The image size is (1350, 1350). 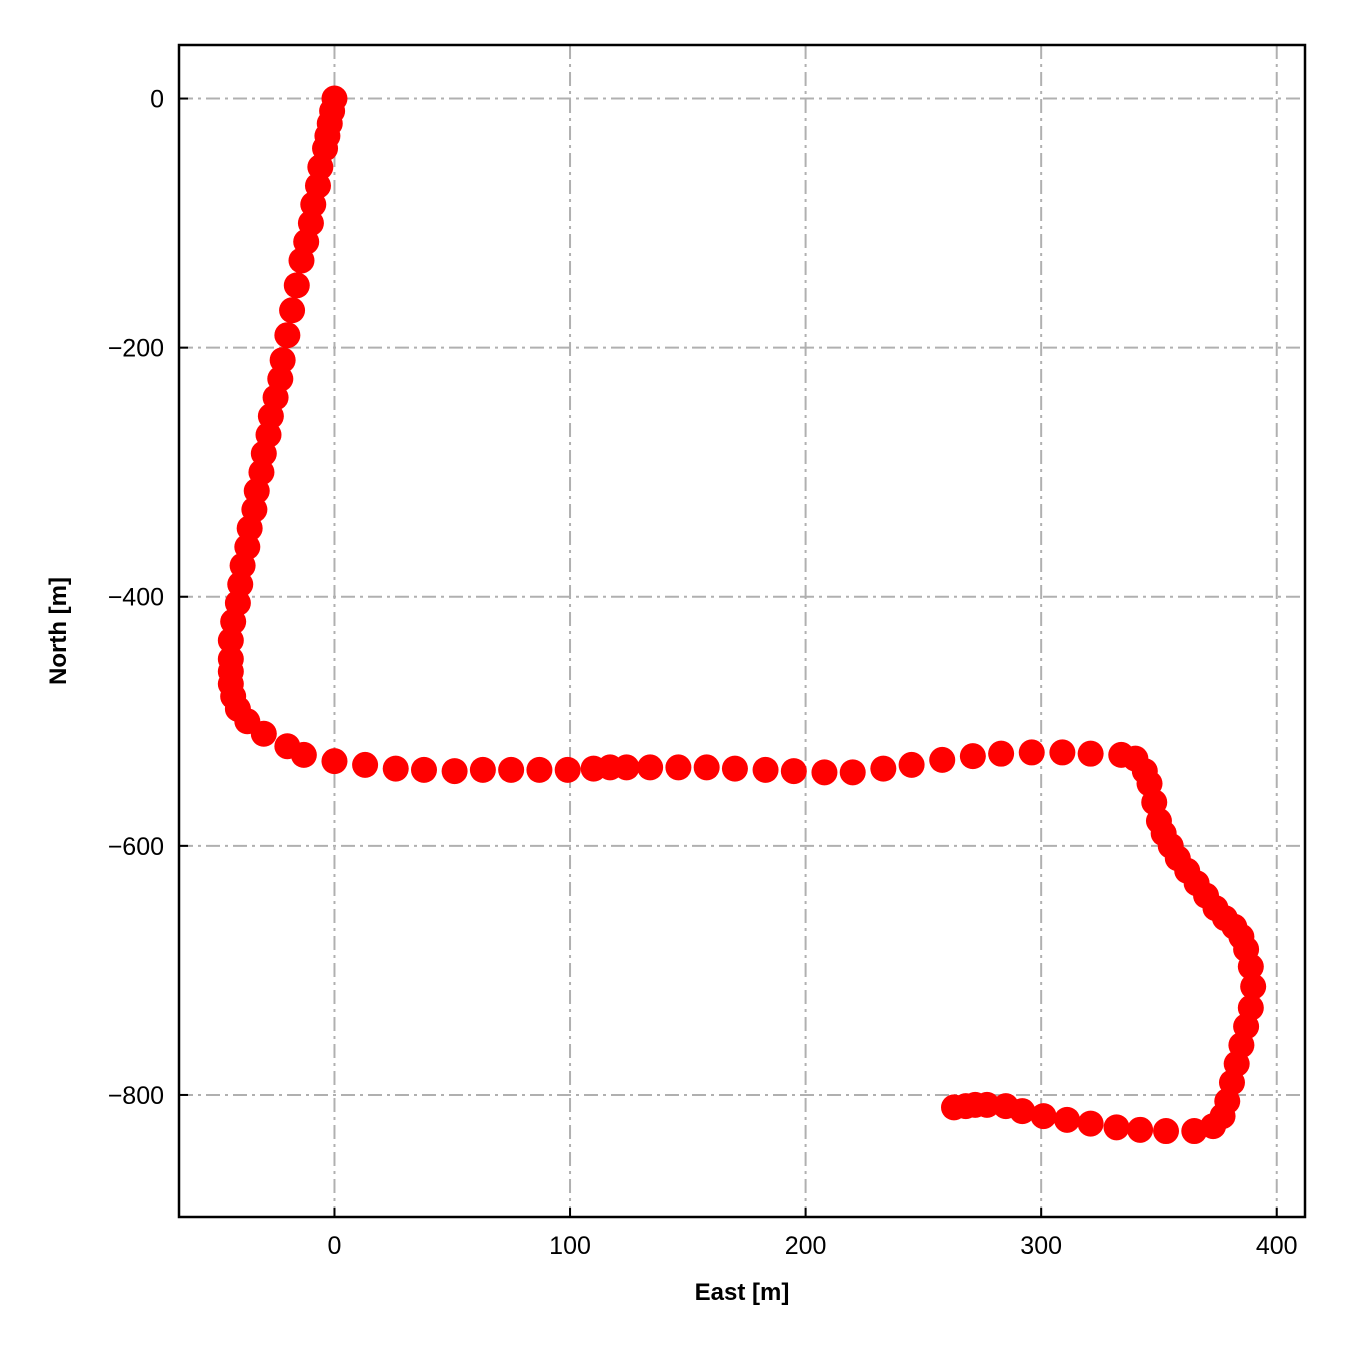 What do you see at coordinates (1041, 1246) in the screenshot?
I see `x-tick-label: 300` at bounding box center [1041, 1246].